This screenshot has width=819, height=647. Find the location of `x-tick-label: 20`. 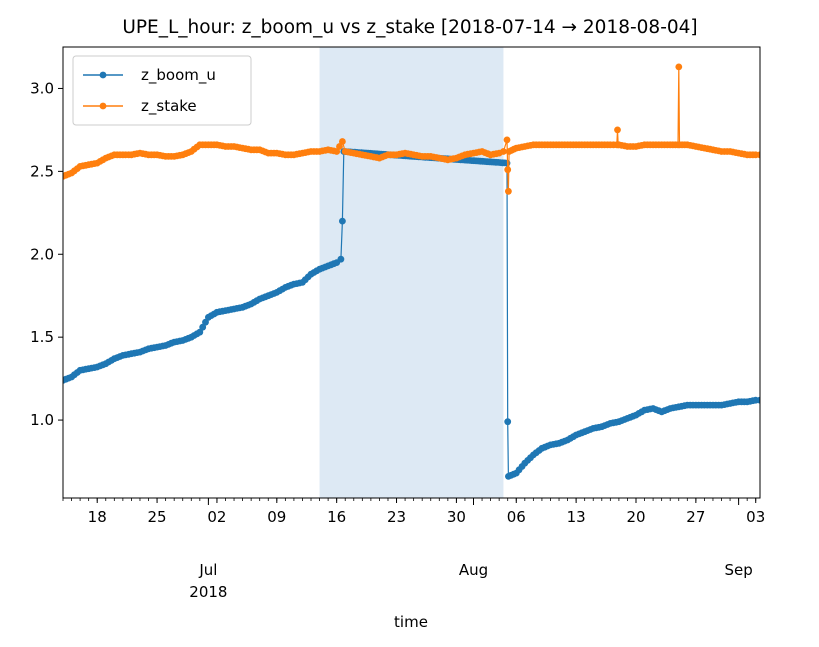

x-tick-label: 20 is located at coordinates (635, 517).